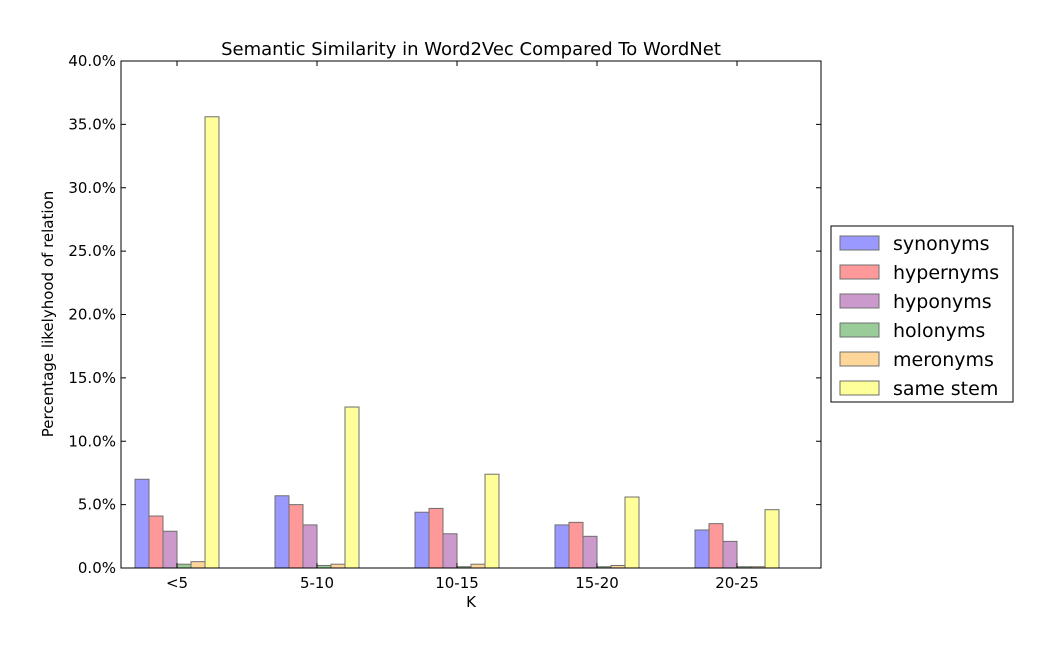 The width and height of the screenshot is (1053, 647). I want to click on legend-swatch-meronyms, so click(859, 359).